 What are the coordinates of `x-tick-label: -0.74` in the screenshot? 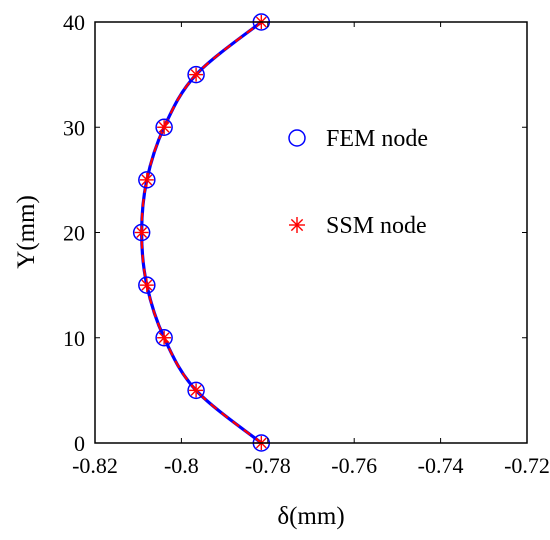 It's located at (441, 465).